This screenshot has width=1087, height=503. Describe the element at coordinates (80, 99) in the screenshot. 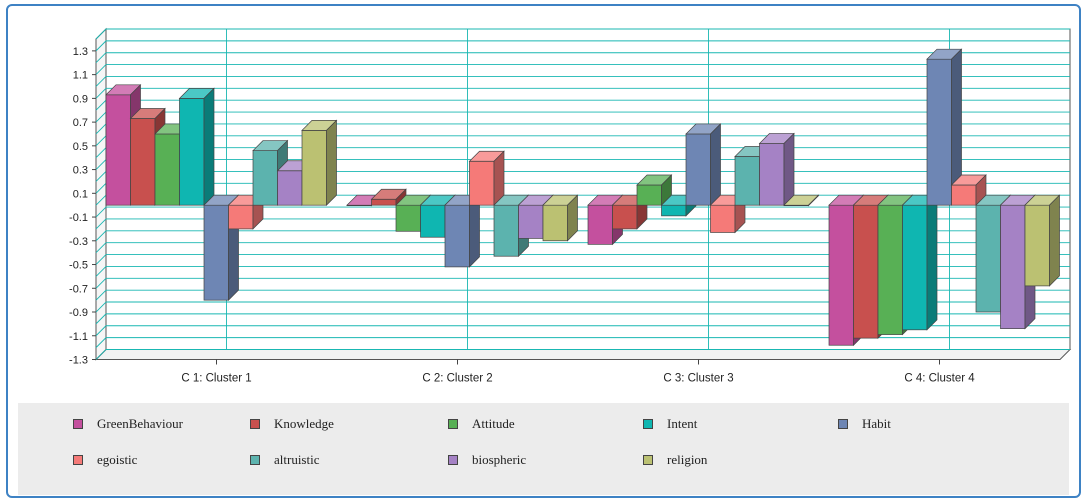

I see `y-tick-label: 0.9` at that location.